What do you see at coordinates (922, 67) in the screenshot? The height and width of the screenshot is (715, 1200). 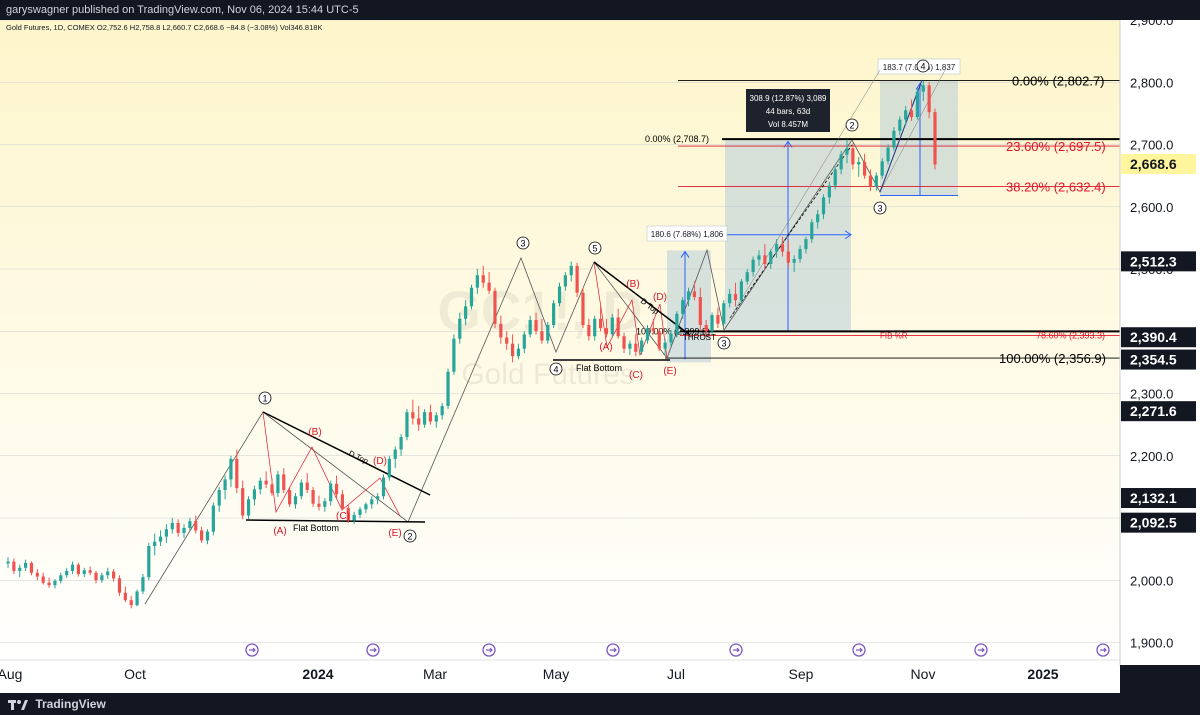 I see `wave-number: 4` at bounding box center [922, 67].